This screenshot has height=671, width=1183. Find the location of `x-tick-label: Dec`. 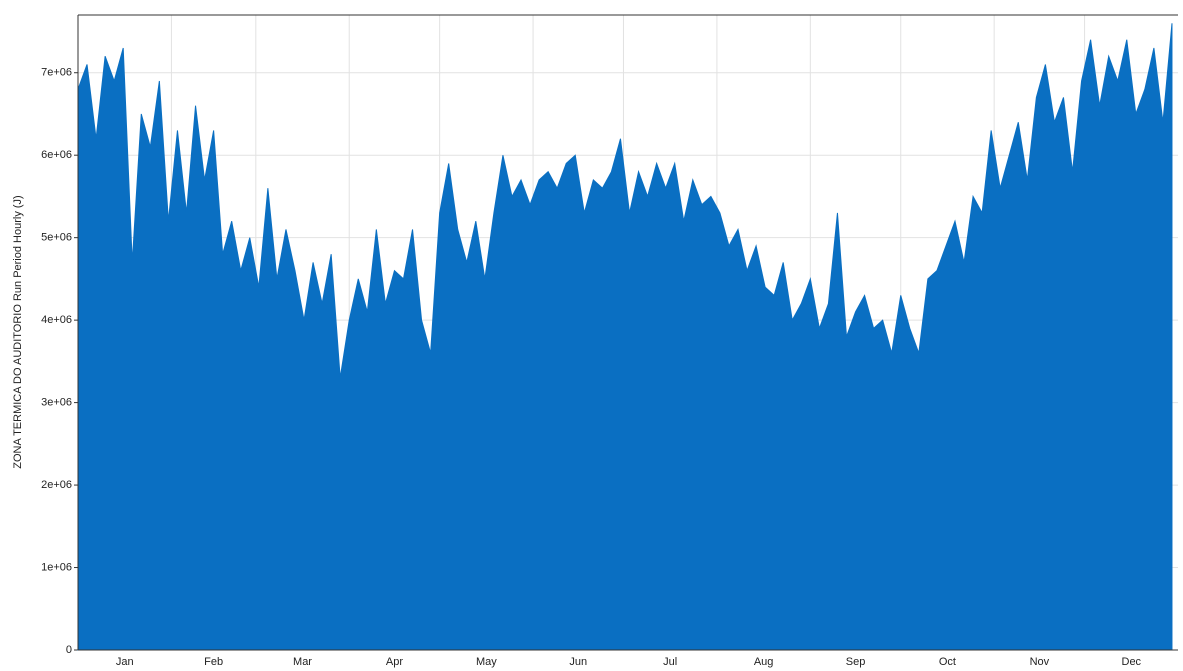

x-tick-label: Dec is located at coordinates (1132, 662).